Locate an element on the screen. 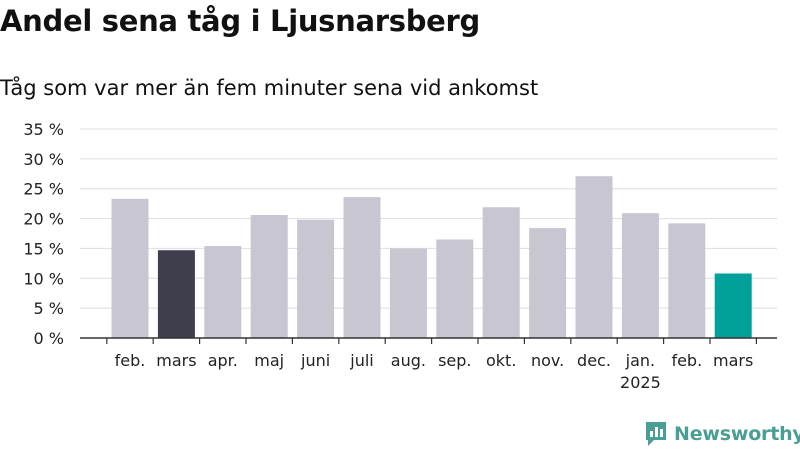 The height and width of the screenshot is (450, 800). x-tick-label: maj is located at coordinates (269, 360).